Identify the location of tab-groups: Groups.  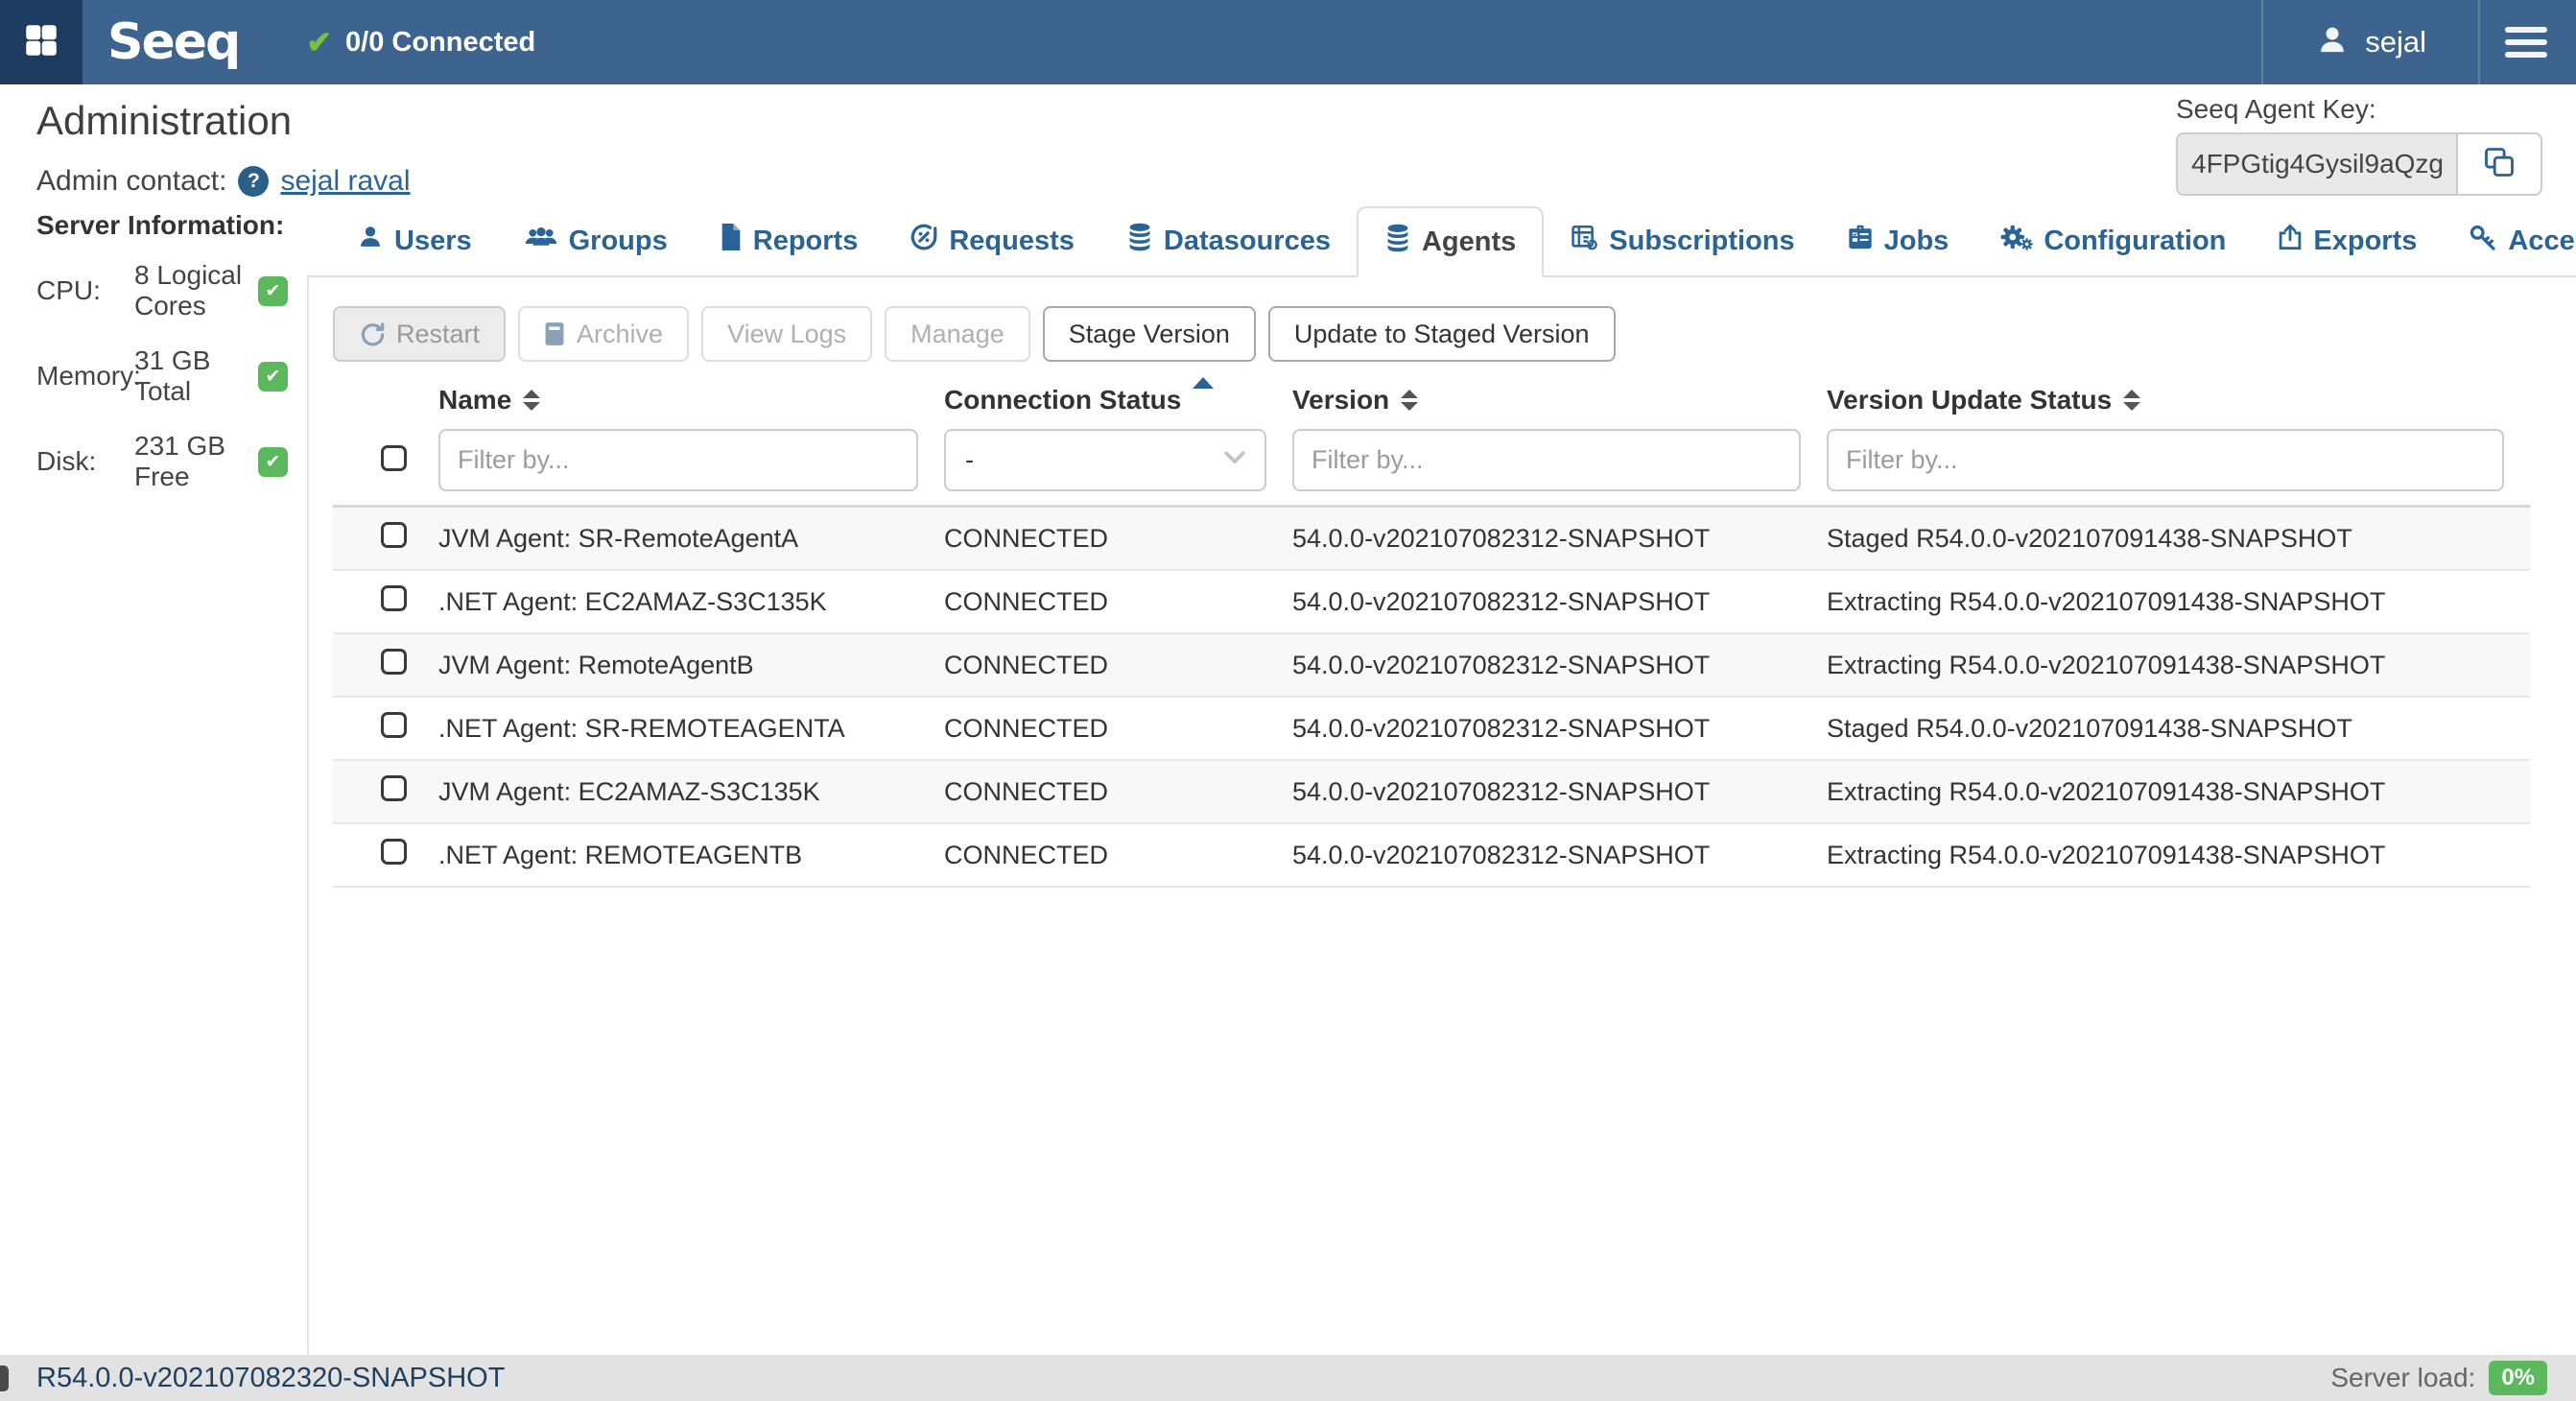
(596, 240).